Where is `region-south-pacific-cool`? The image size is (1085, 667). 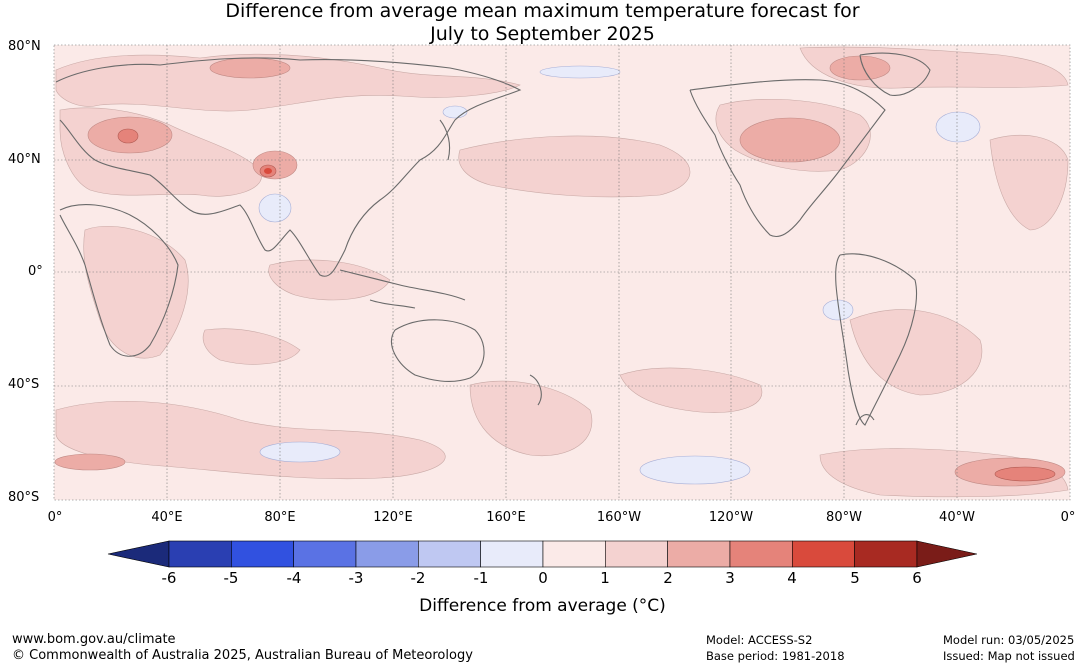
region-south-pacific-cool is located at coordinates (695, 470).